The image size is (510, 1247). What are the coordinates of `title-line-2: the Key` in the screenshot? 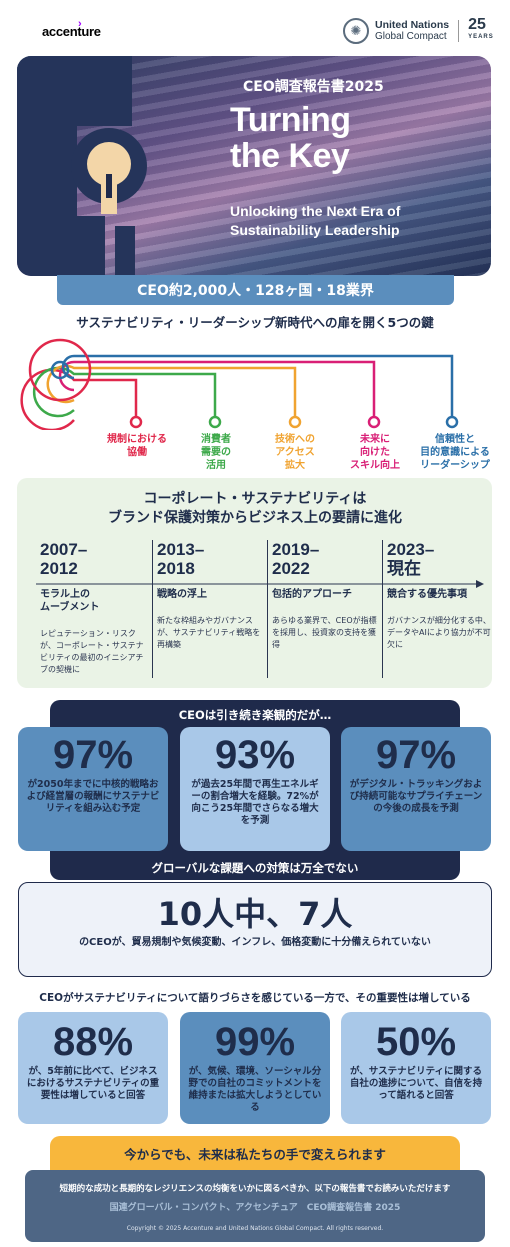 It's located at (290, 156).